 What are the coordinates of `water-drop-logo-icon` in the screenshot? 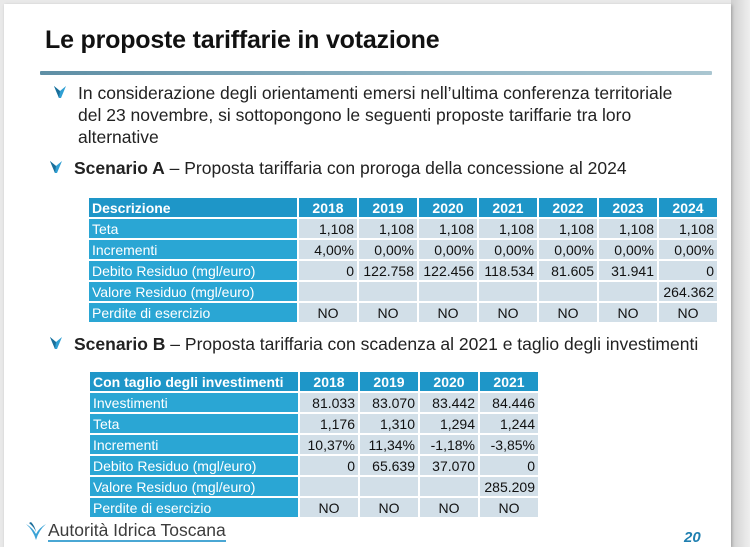 It's located at (36, 531).